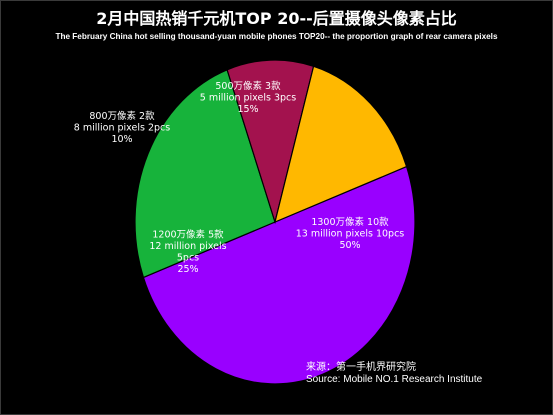 This screenshot has height=415, width=553. Describe the element at coordinates (248, 86) in the screenshot. I see `slice-label-line: 500万像素 3款` at that location.